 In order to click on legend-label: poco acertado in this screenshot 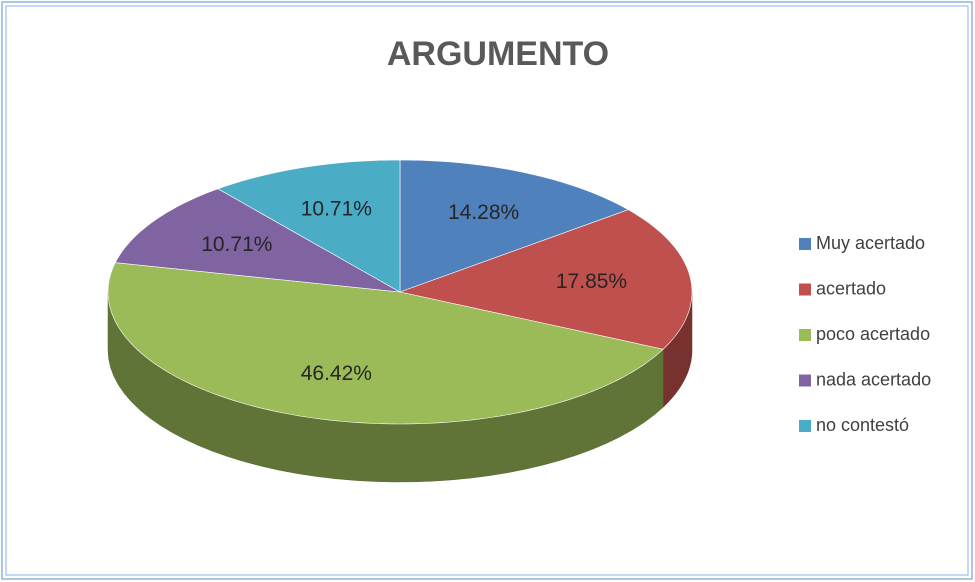, I will do `click(873, 334)`.